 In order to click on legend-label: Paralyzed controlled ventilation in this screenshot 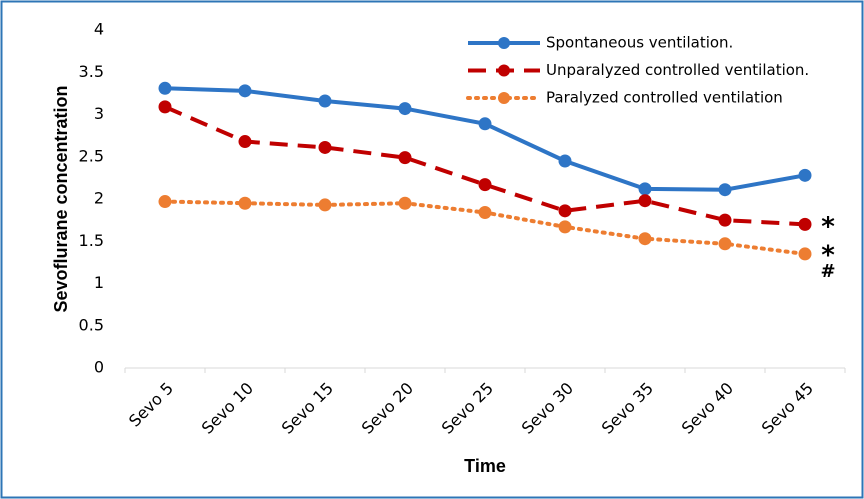, I will do `click(664, 98)`.